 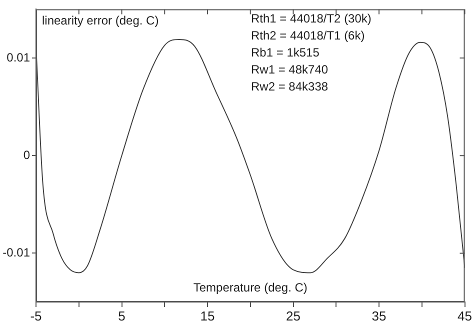 I want to click on x-tick-label: 45, so click(x=465, y=316).